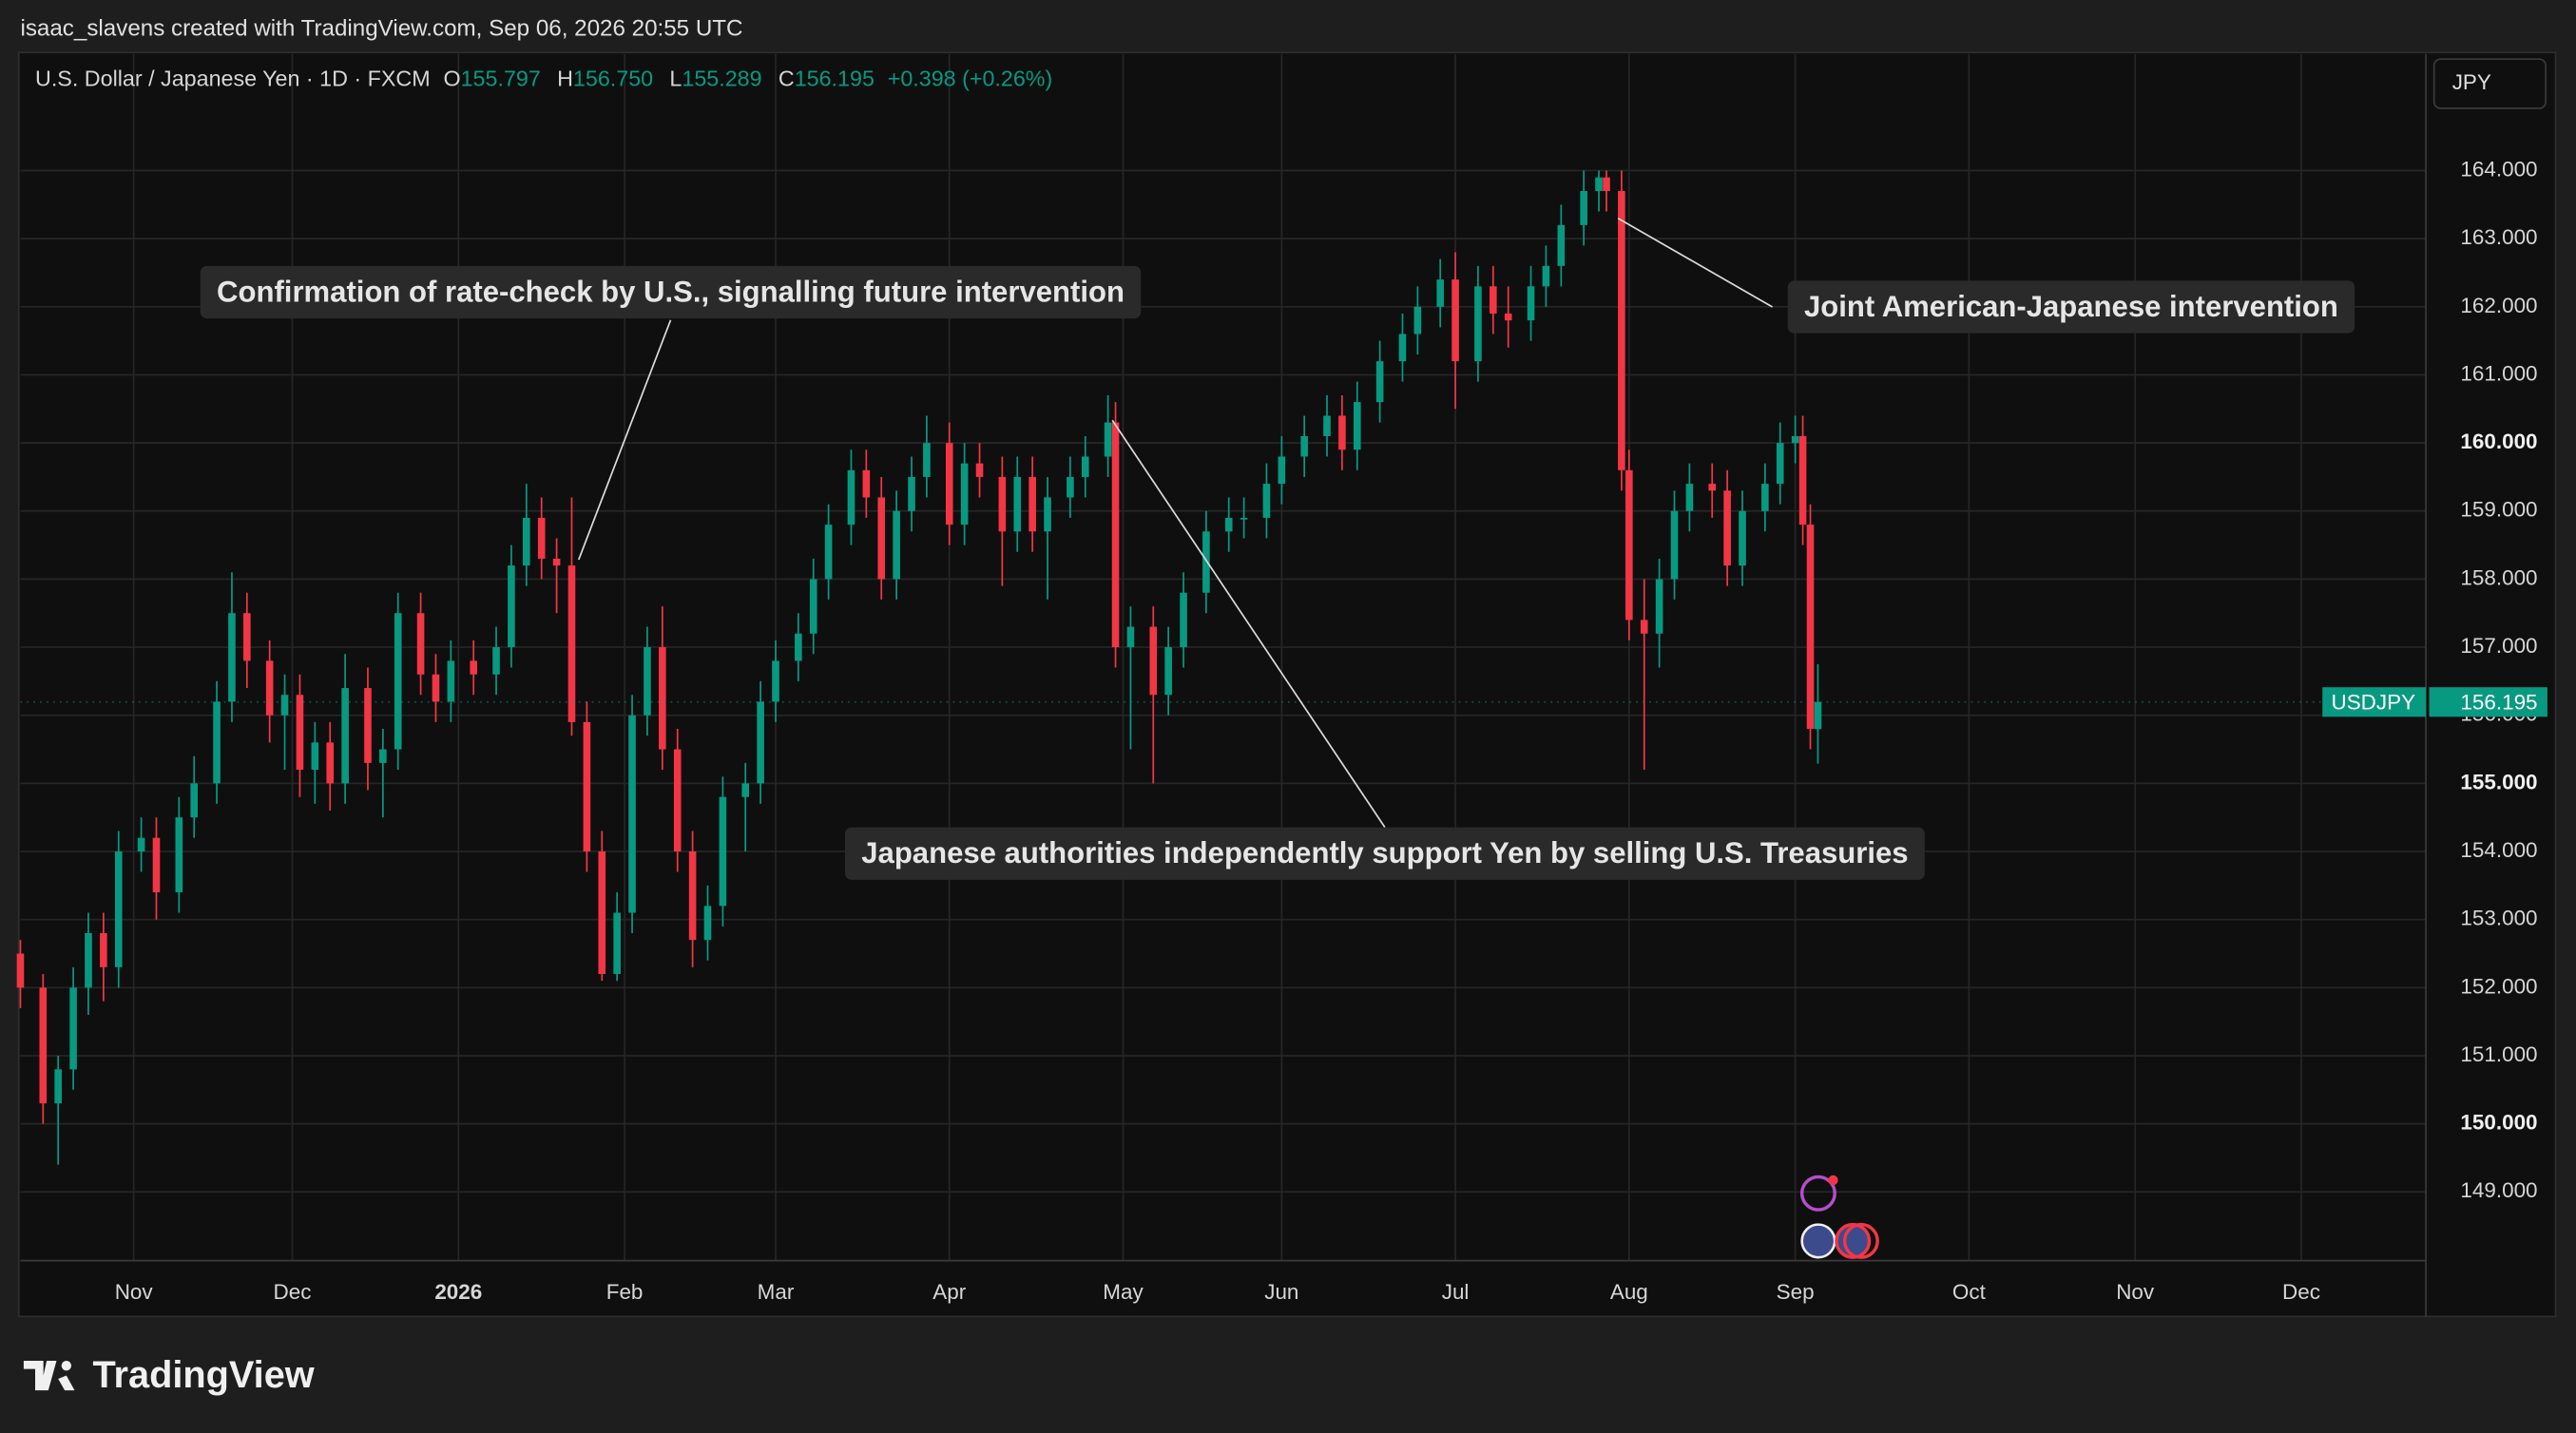 The width and height of the screenshot is (2576, 1433). I want to click on legend-value: 155.289, so click(722, 79).